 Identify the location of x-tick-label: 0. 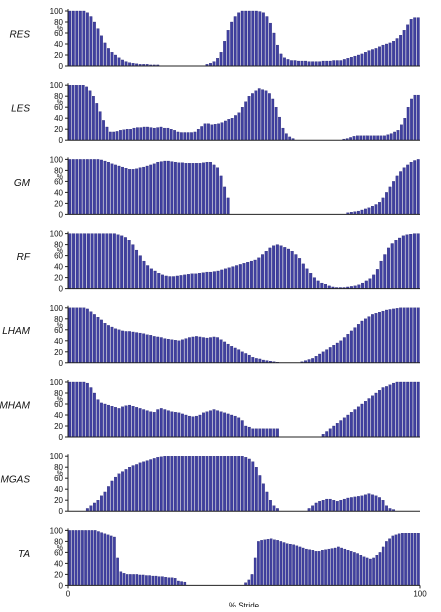
(68, 593).